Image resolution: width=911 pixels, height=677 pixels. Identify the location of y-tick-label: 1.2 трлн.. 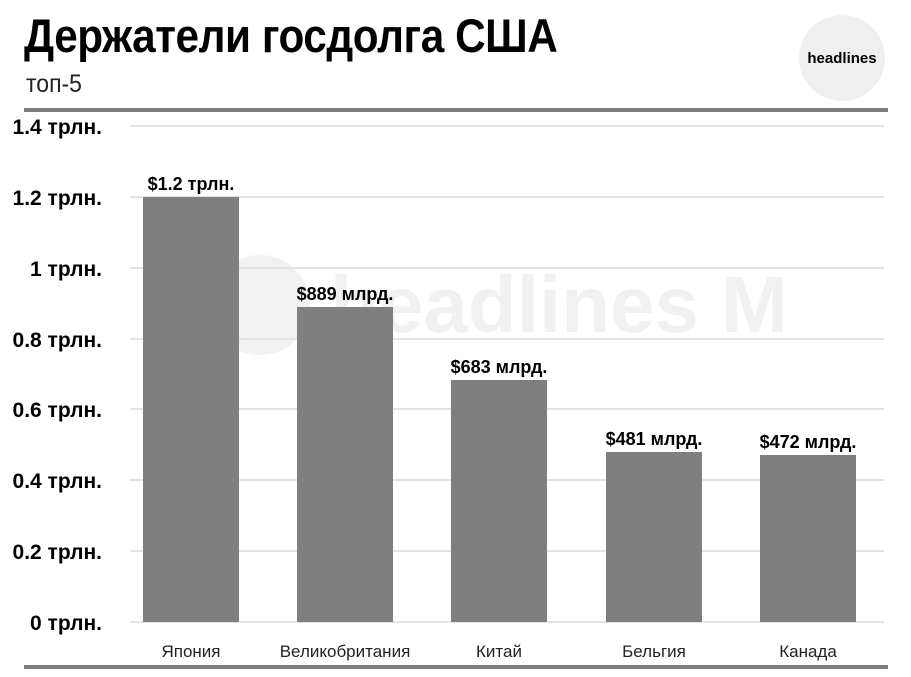
(57, 198).